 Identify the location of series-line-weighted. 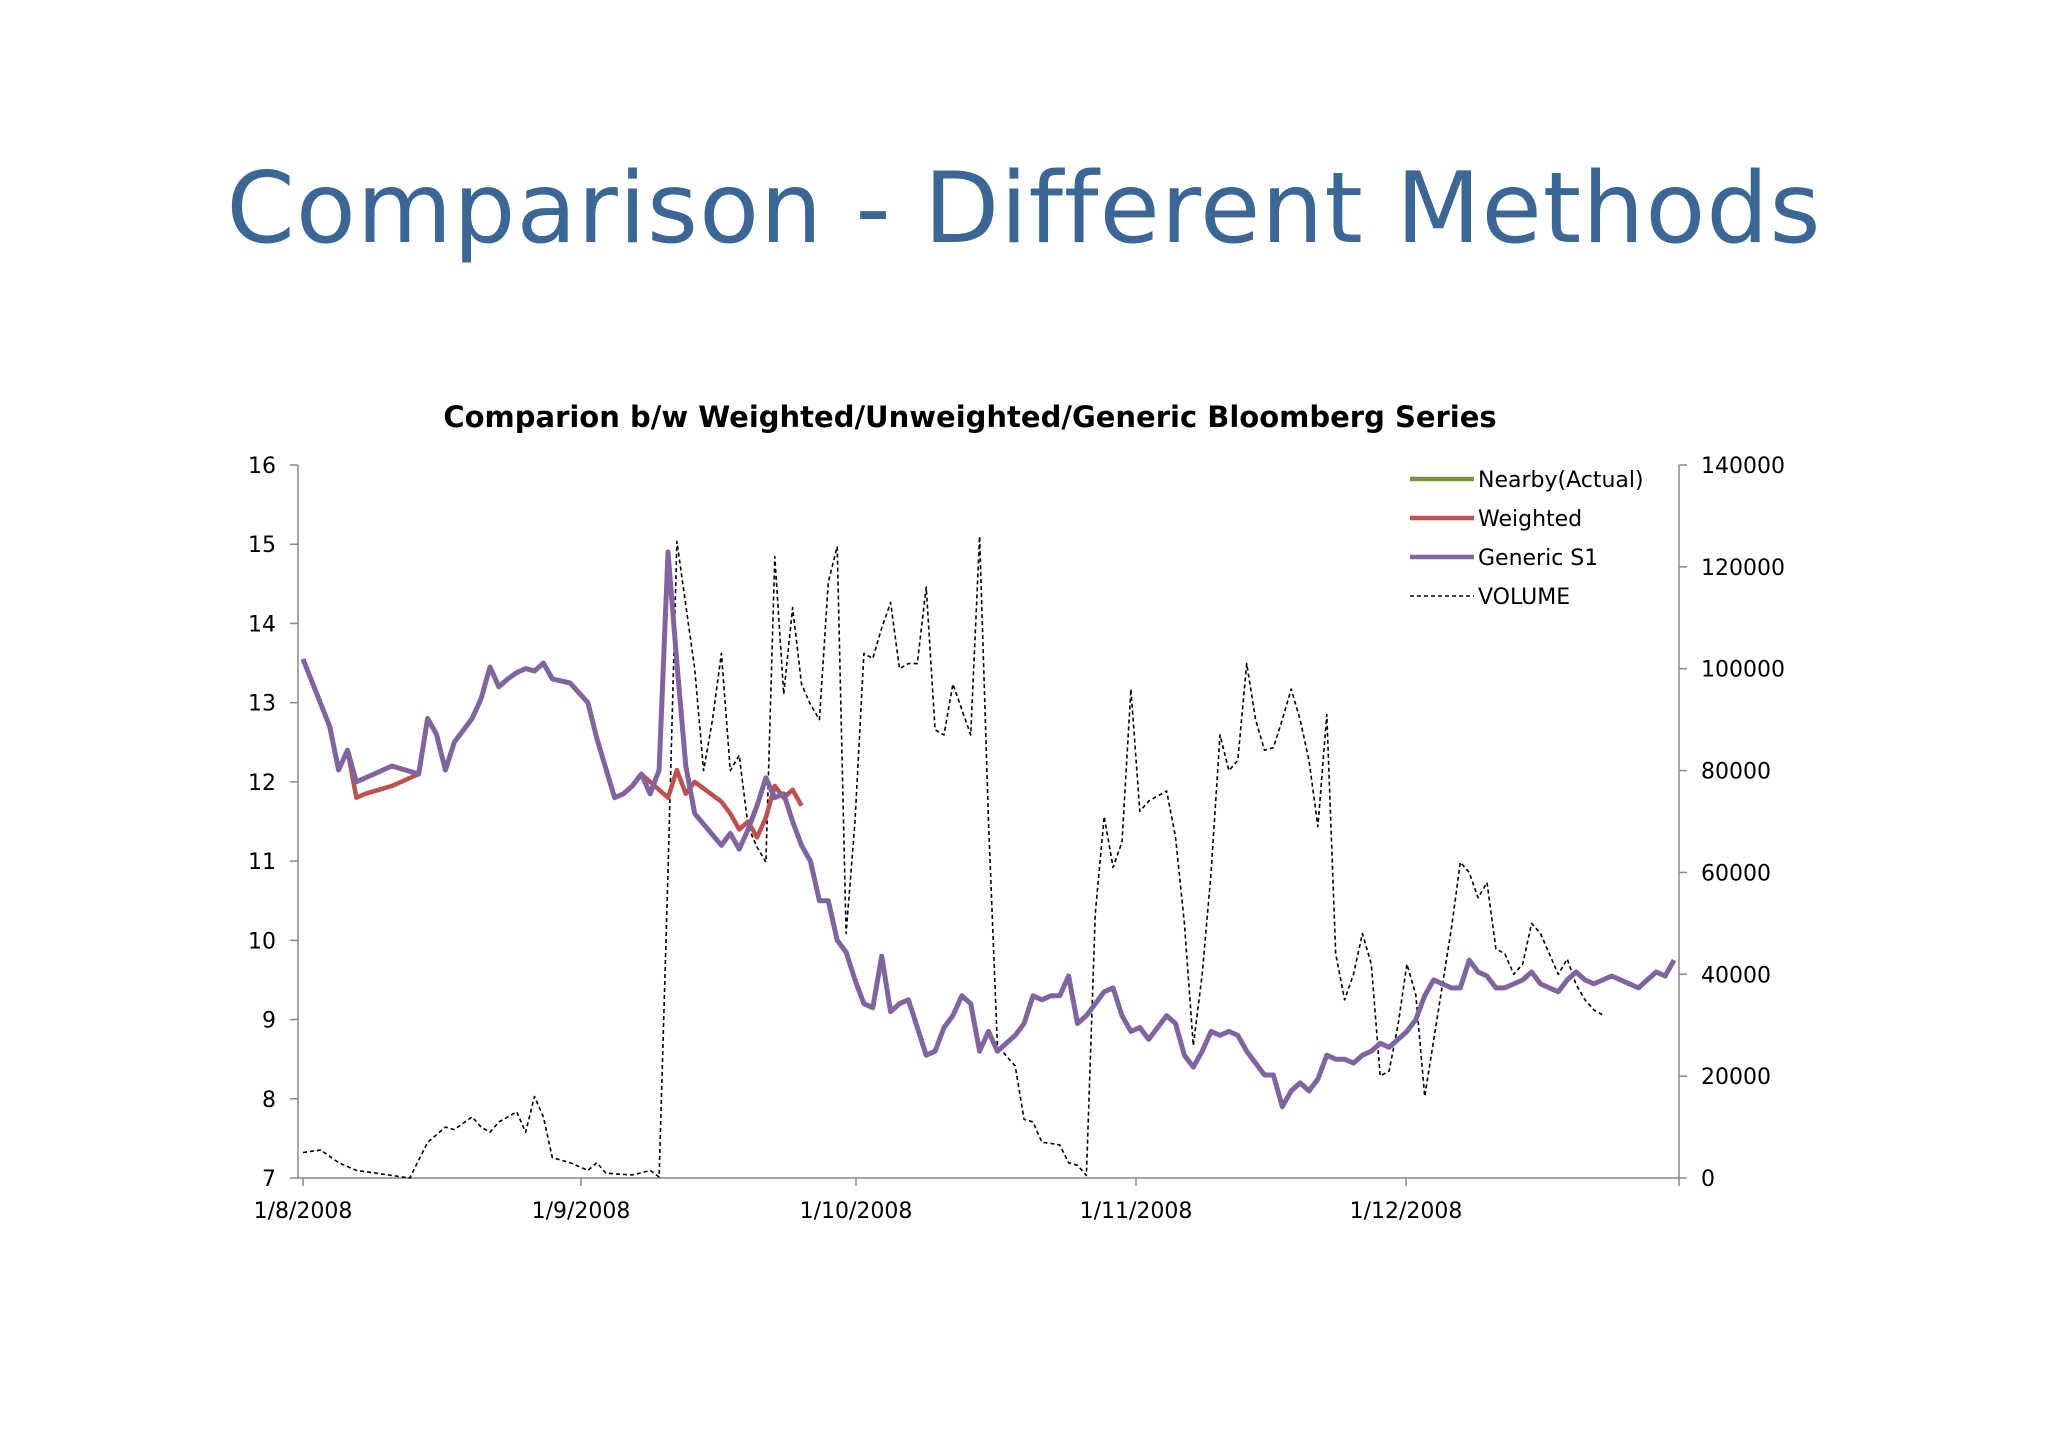
(552, 749).